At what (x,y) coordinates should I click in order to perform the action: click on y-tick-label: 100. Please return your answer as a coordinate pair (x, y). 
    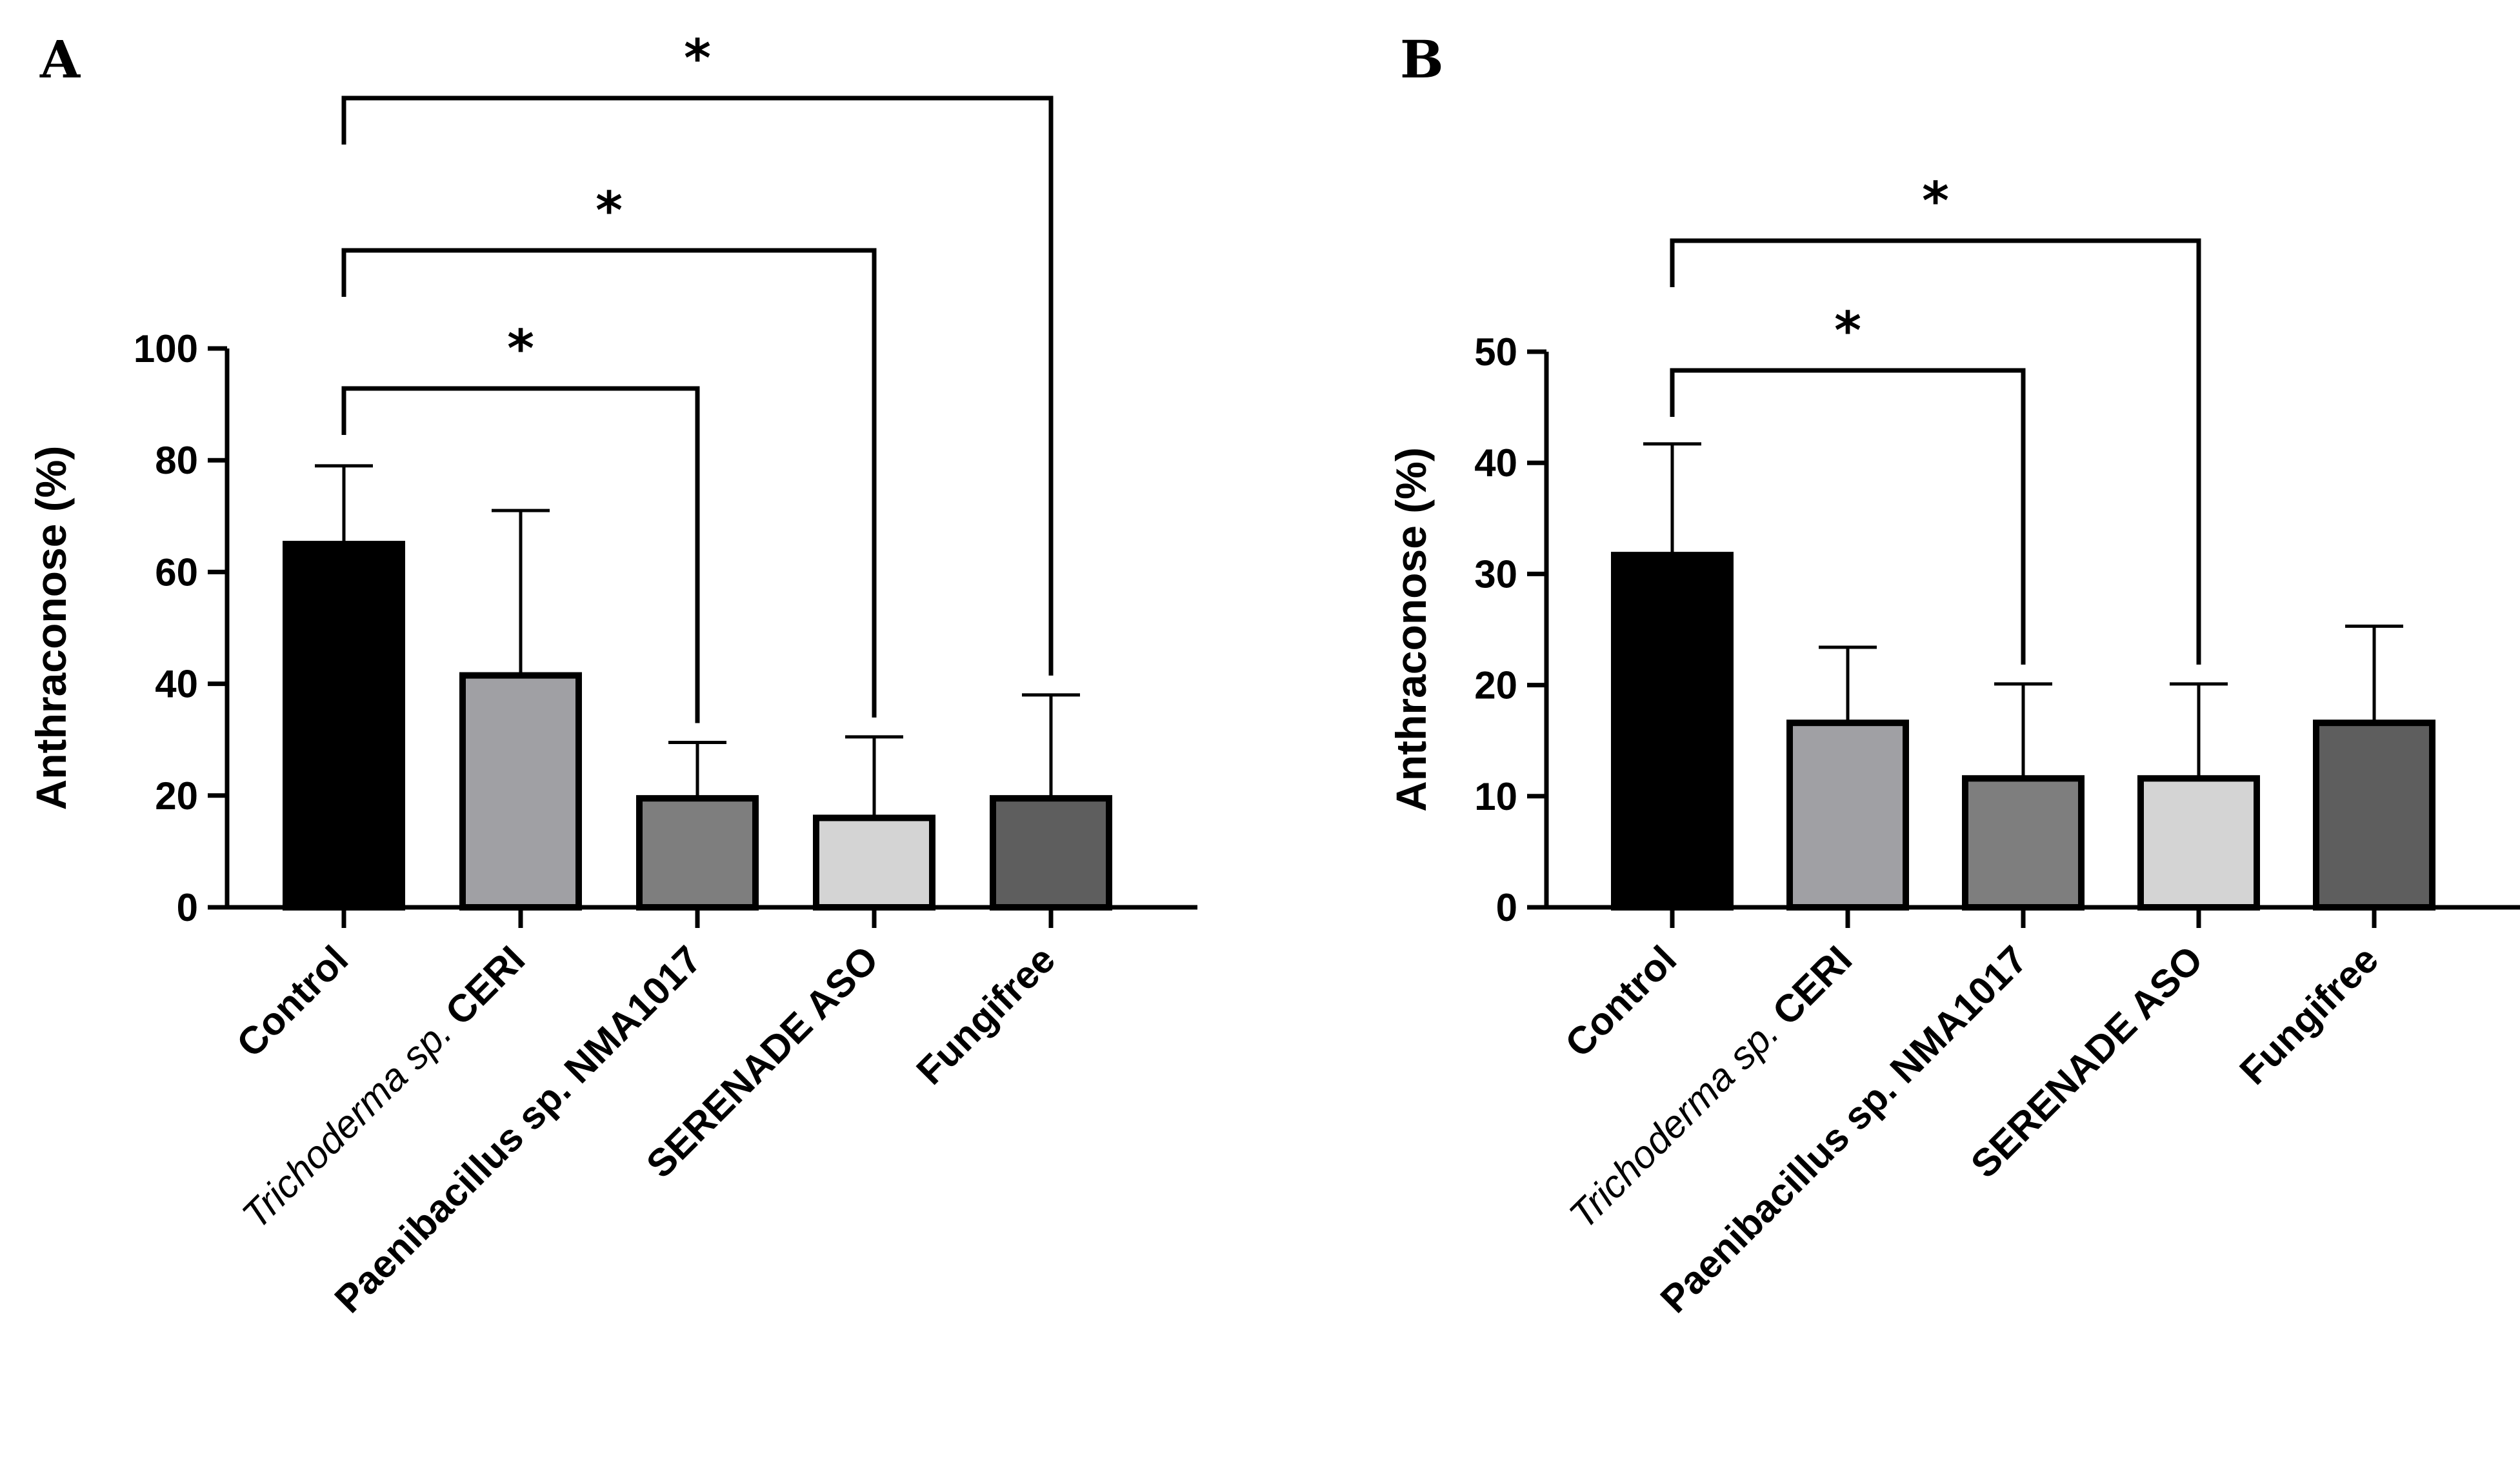
    Looking at the image, I should click on (166, 348).